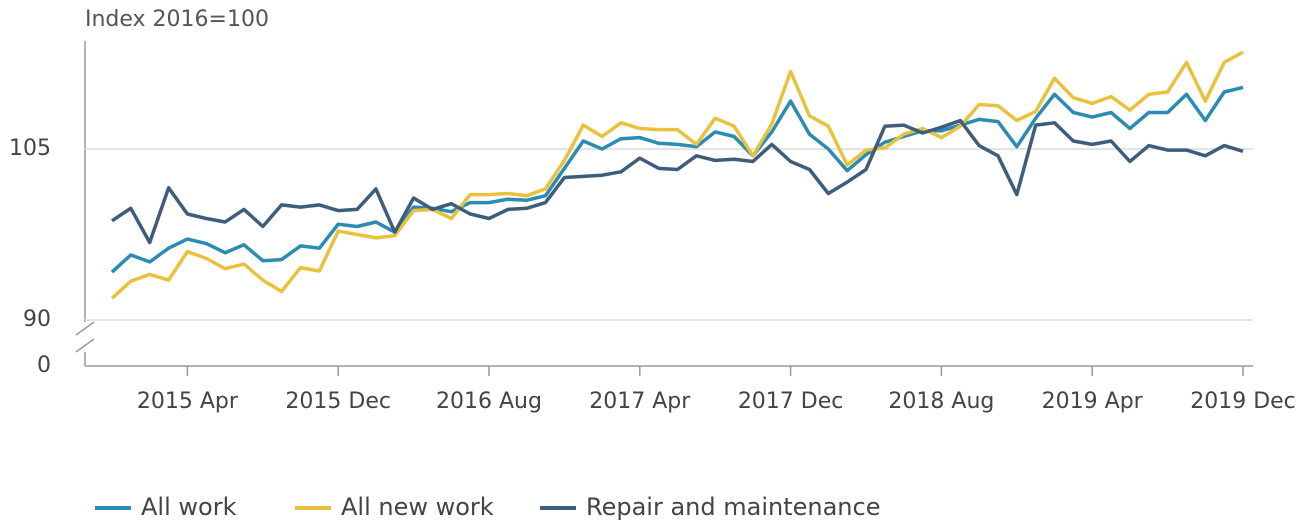  I want to click on legend-label: All new work, so click(417, 507).